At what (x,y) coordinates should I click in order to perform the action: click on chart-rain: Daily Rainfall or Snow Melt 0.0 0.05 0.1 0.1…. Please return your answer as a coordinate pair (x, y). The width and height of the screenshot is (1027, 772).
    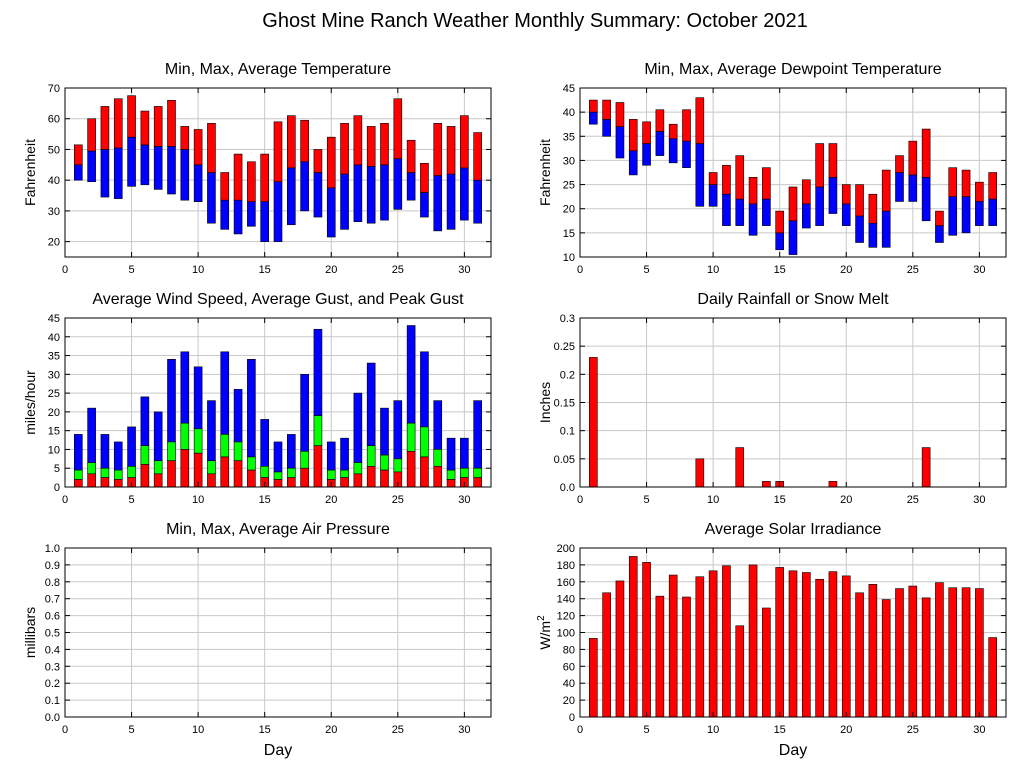
    Looking at the image, I should click on (772, 398).